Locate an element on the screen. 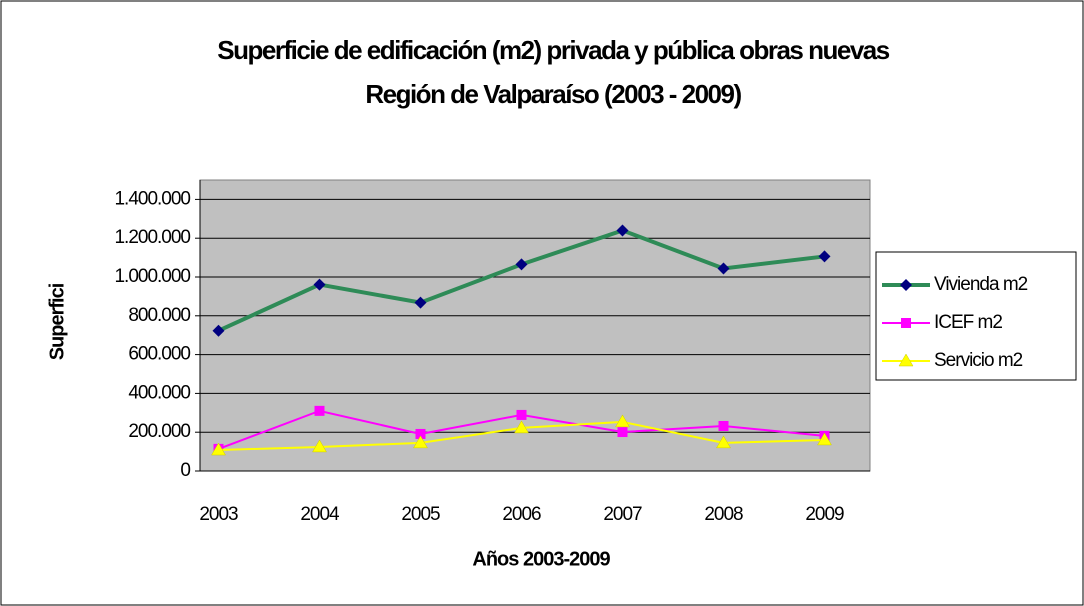  chart-subtitle: Región de Valparaíso (2003 - 2009) is located at coordinates (553, 94).